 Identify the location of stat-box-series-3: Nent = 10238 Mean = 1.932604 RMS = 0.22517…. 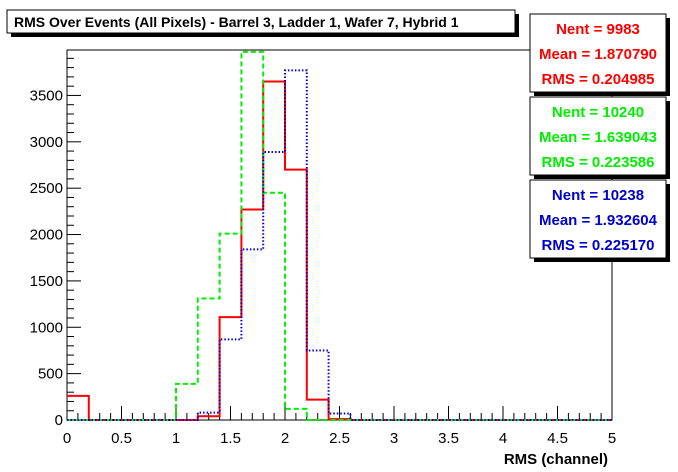
(599, 220).